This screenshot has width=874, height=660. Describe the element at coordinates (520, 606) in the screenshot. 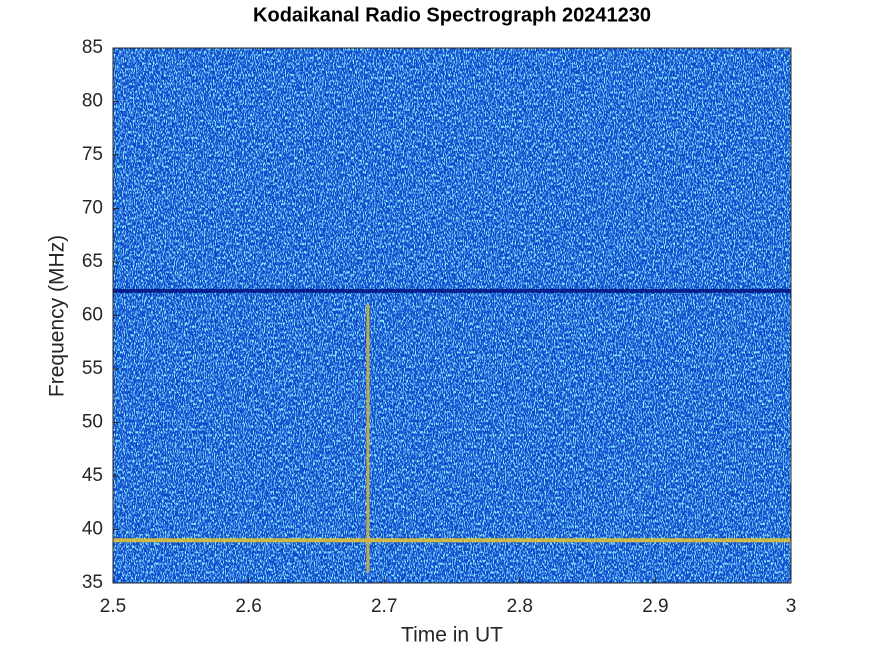

I see `x-tick-label: 2.8` at that location.